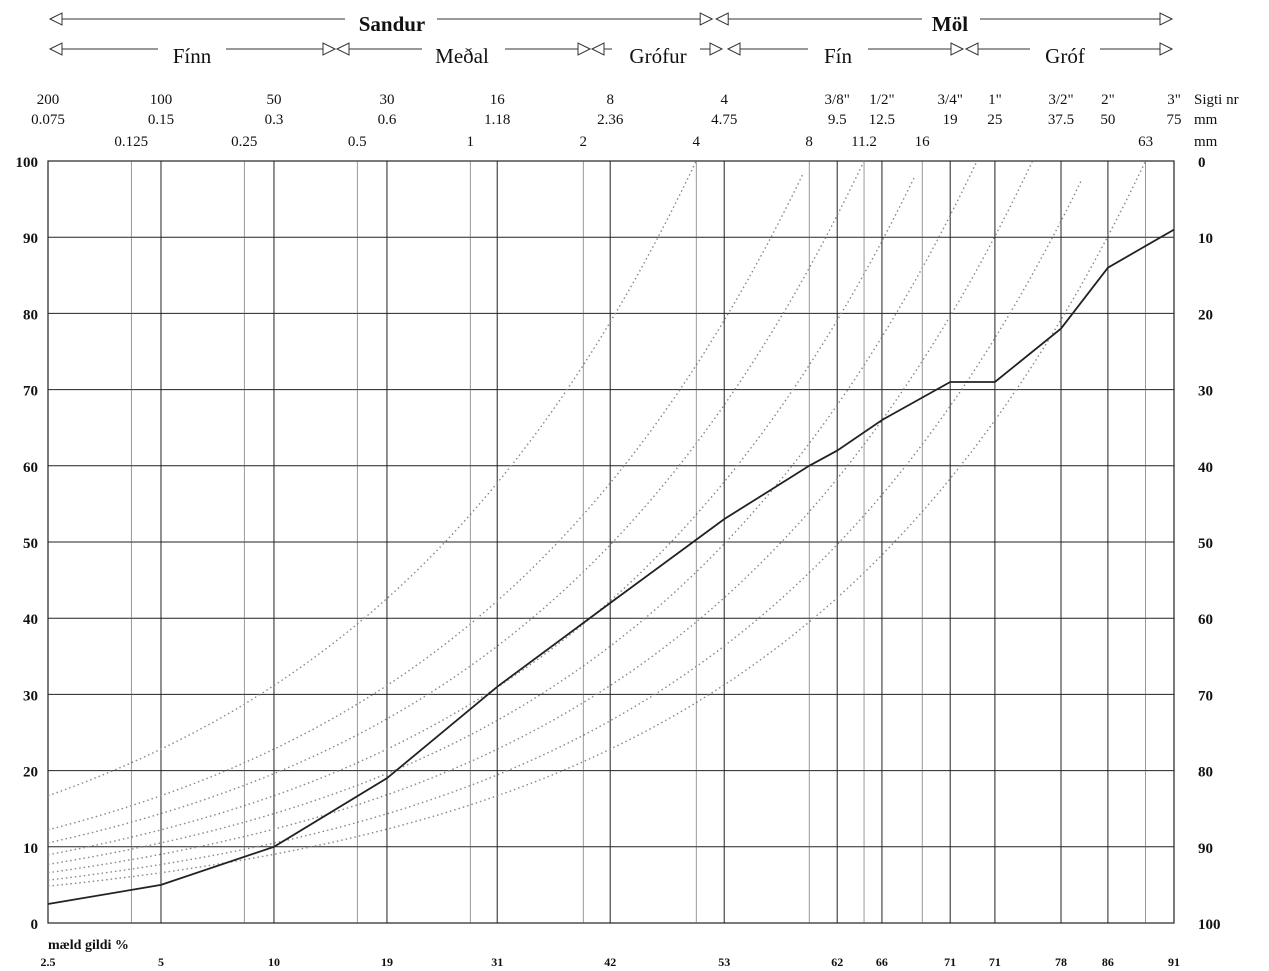  Describe the element at coordinates (881, 100) in the screenshot. I see `sieve-number-label: 1/2"` at that location.